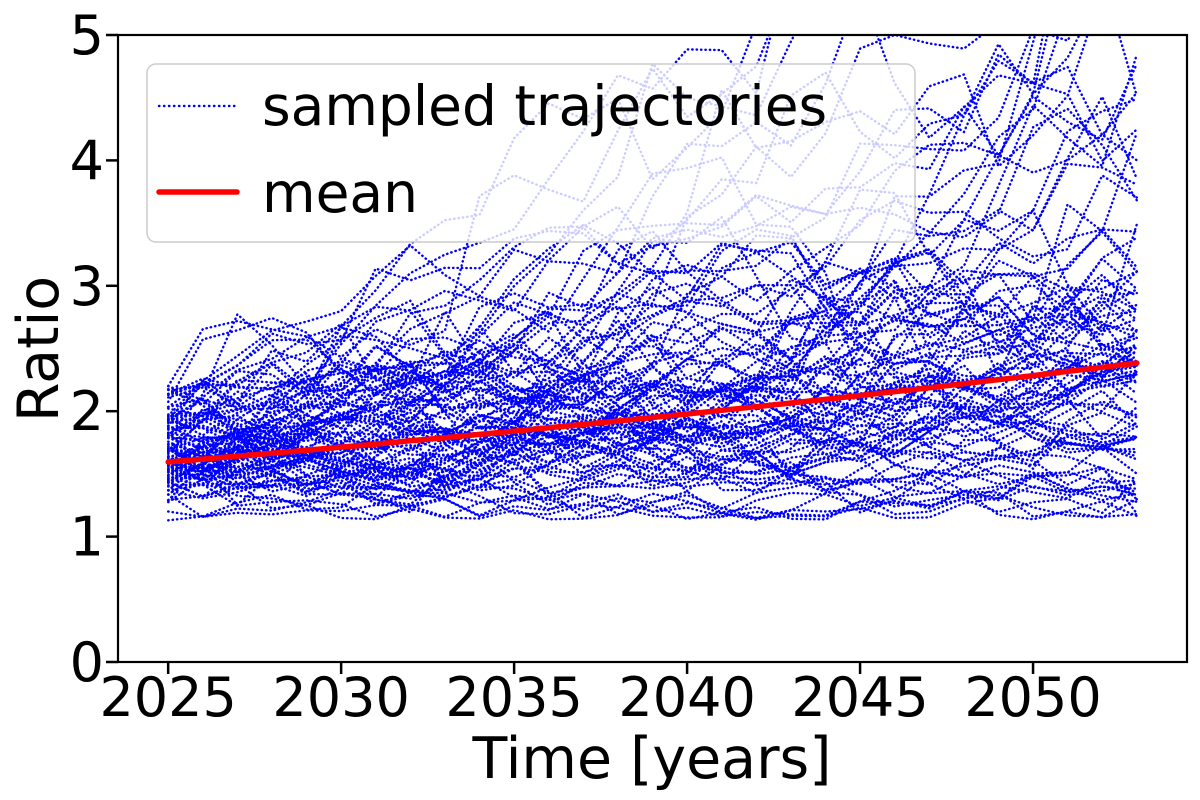  I want to click on legend-box, so click(531, 153).